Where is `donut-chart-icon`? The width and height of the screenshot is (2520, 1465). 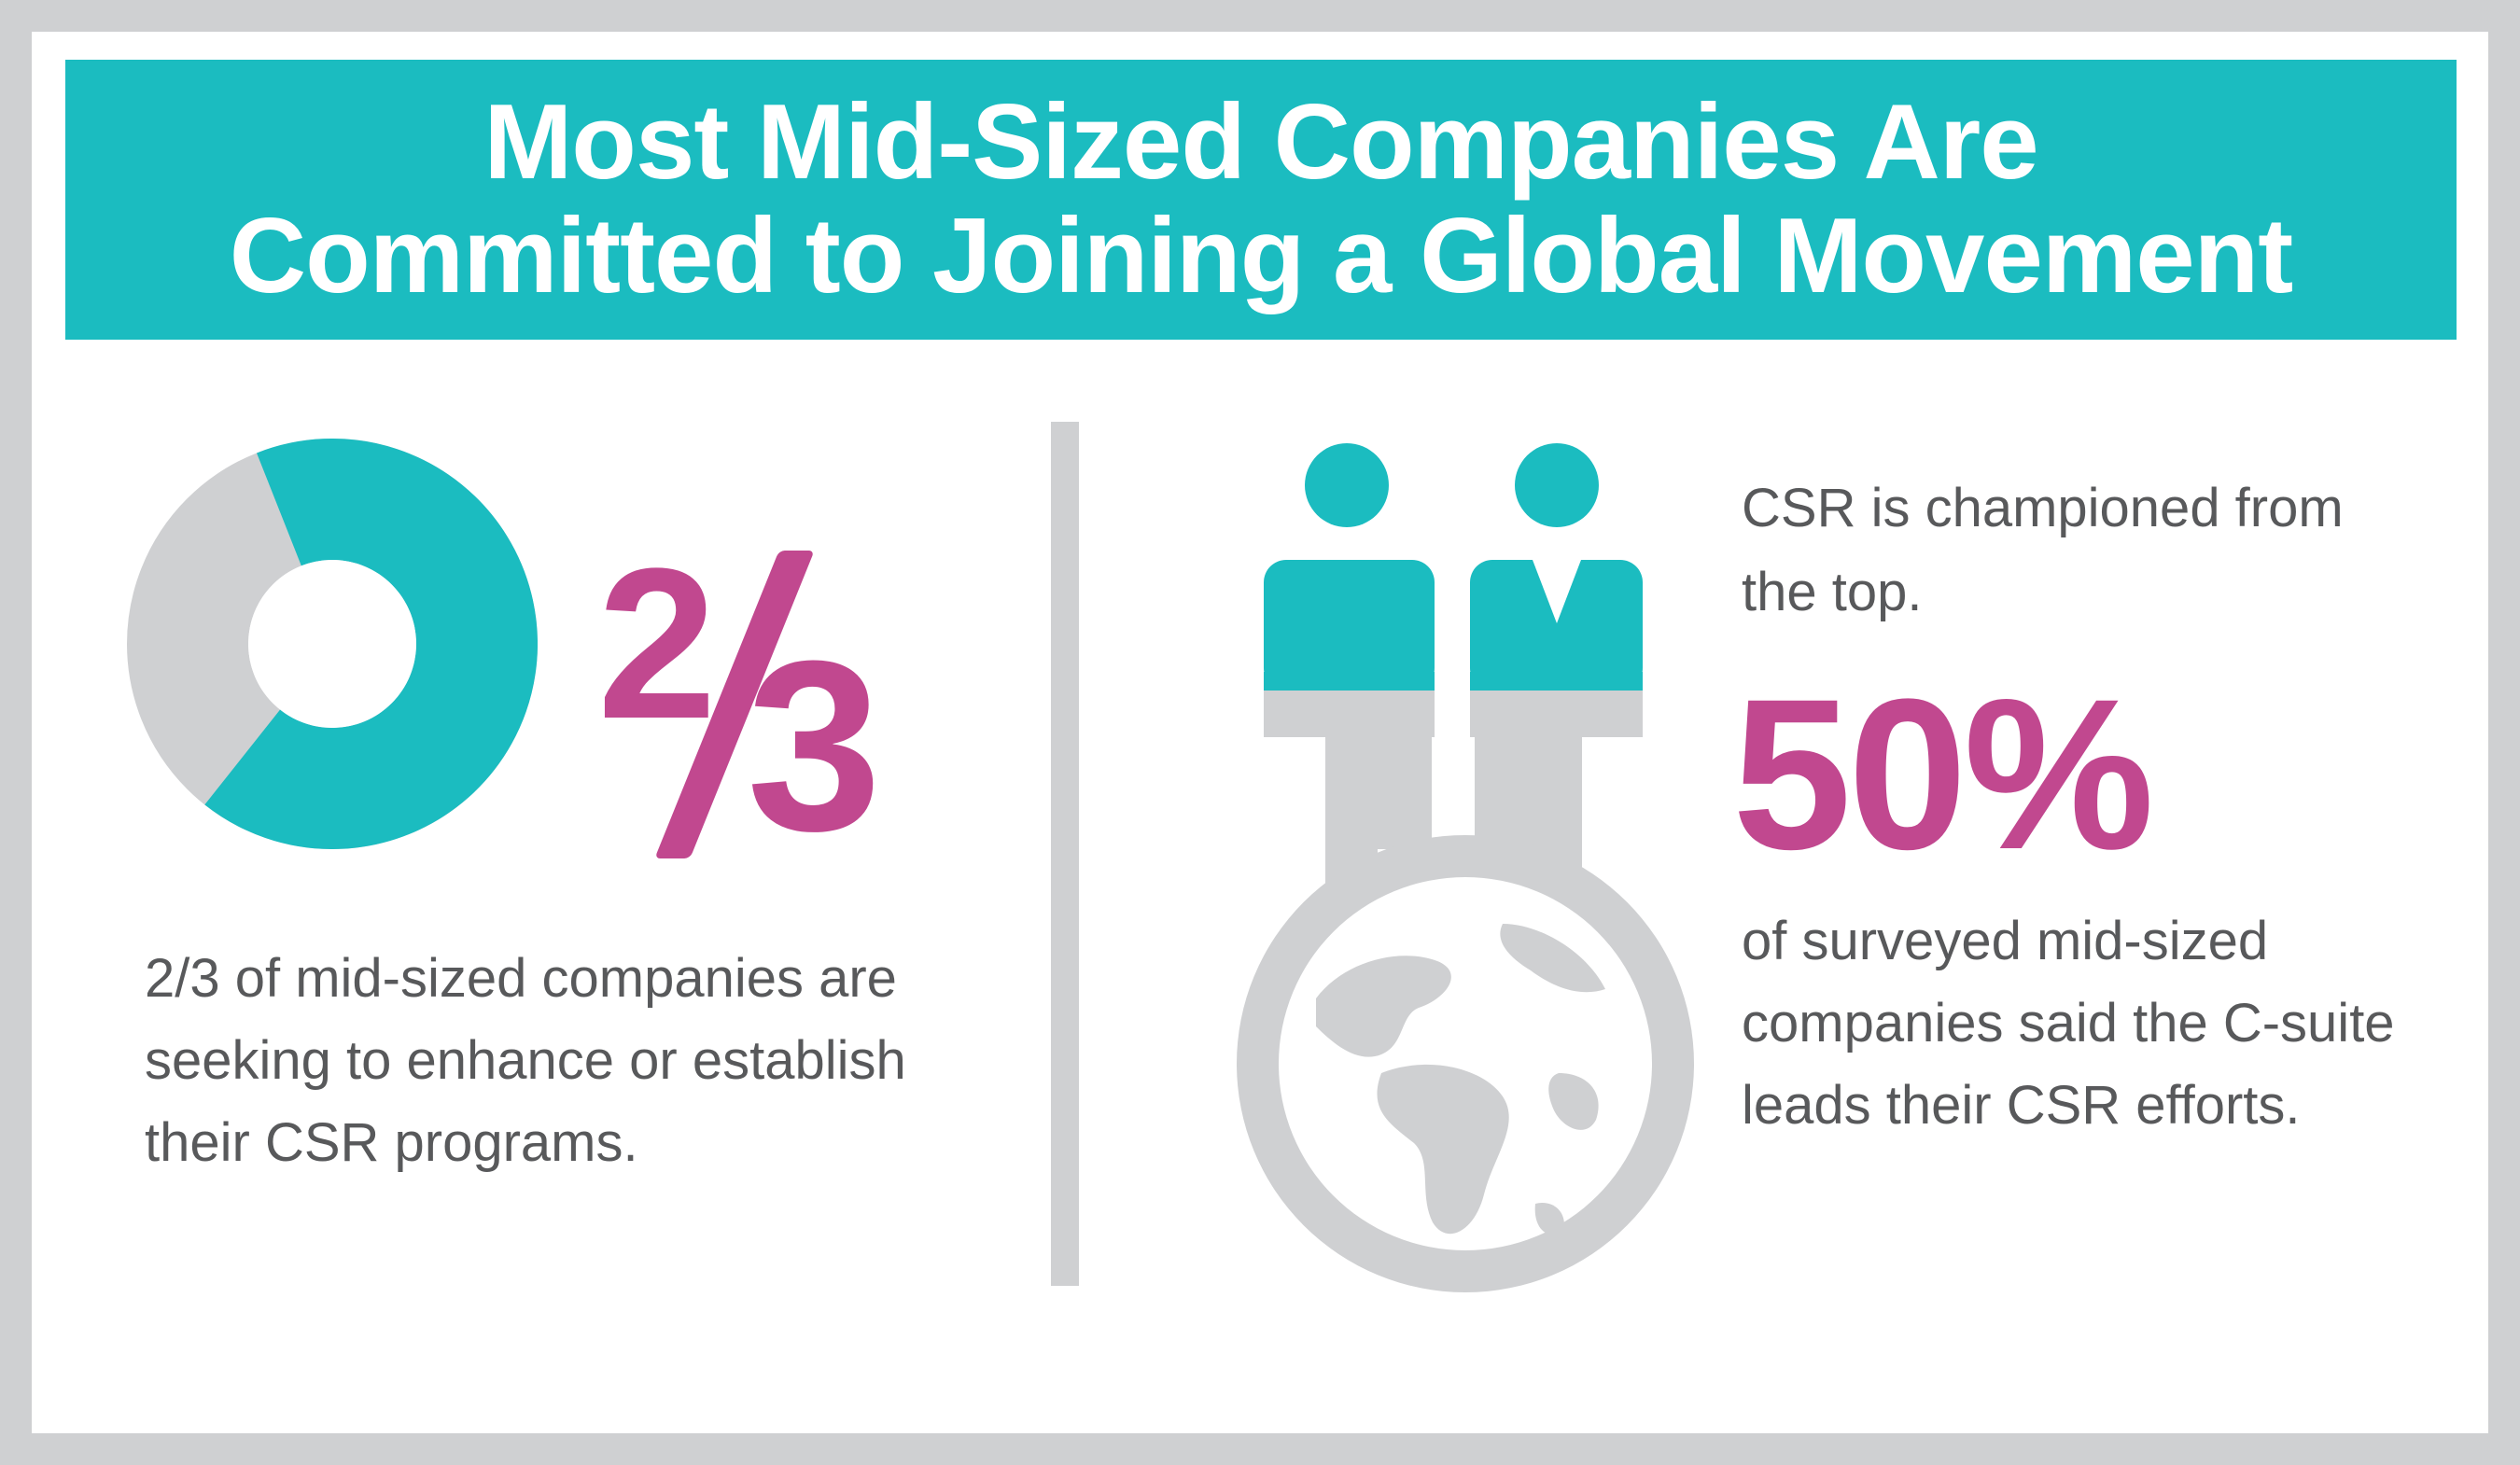
donut-chart-icon is located at coordinates (332, 644).